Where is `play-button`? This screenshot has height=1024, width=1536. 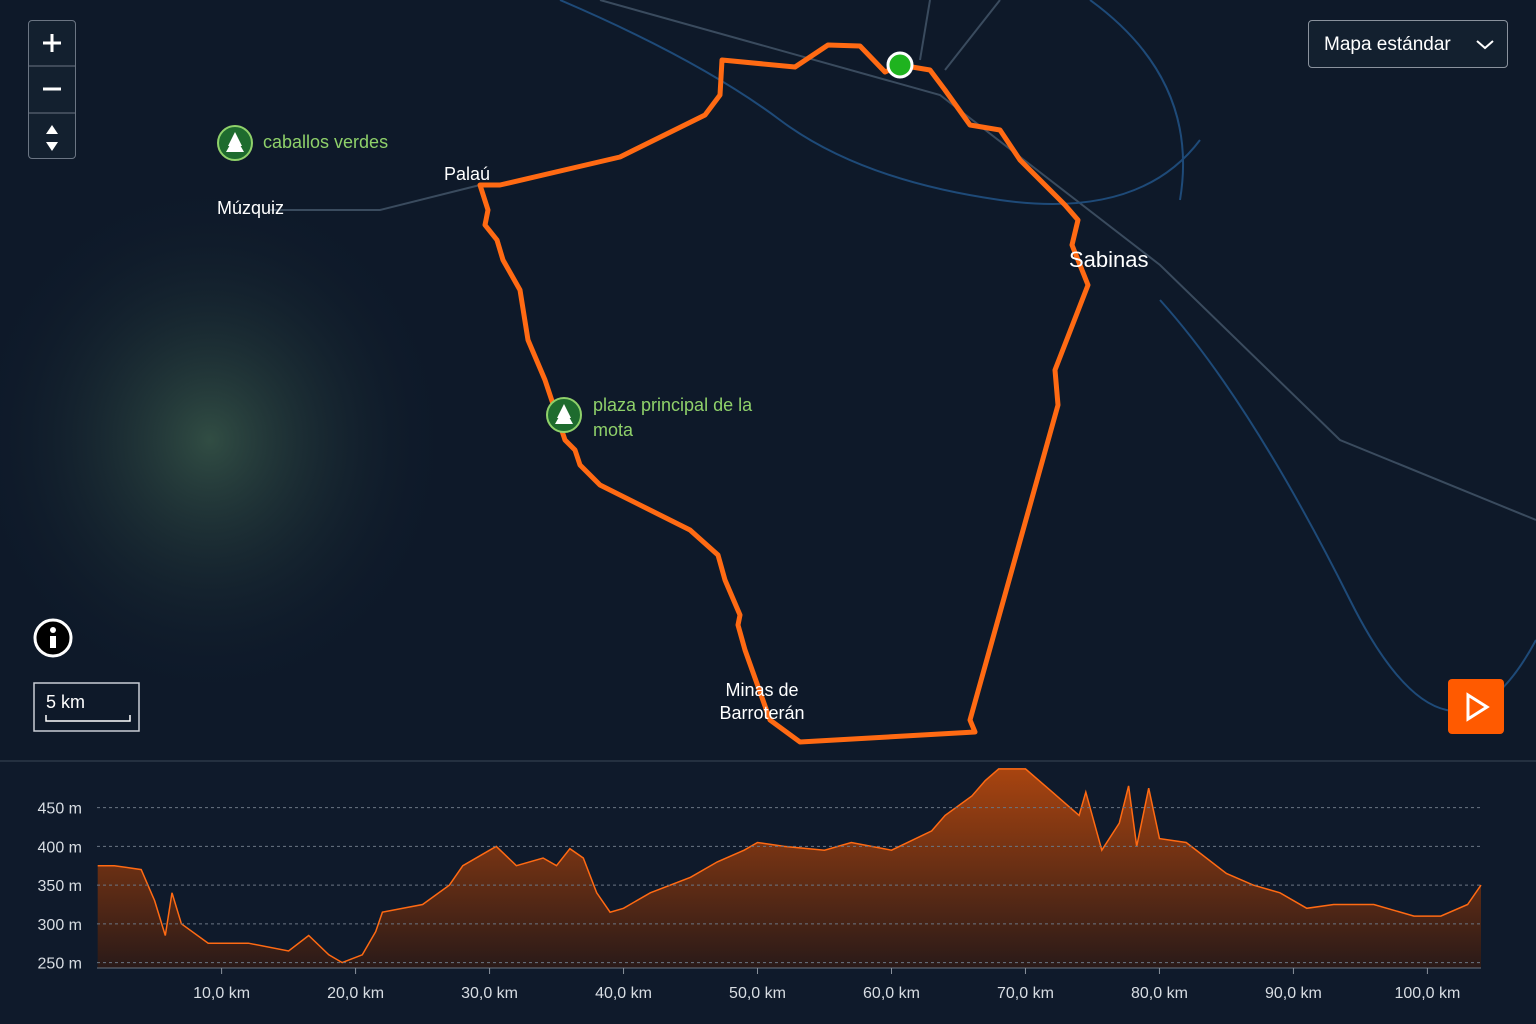
play-button is located at coordinates (1476, 706).